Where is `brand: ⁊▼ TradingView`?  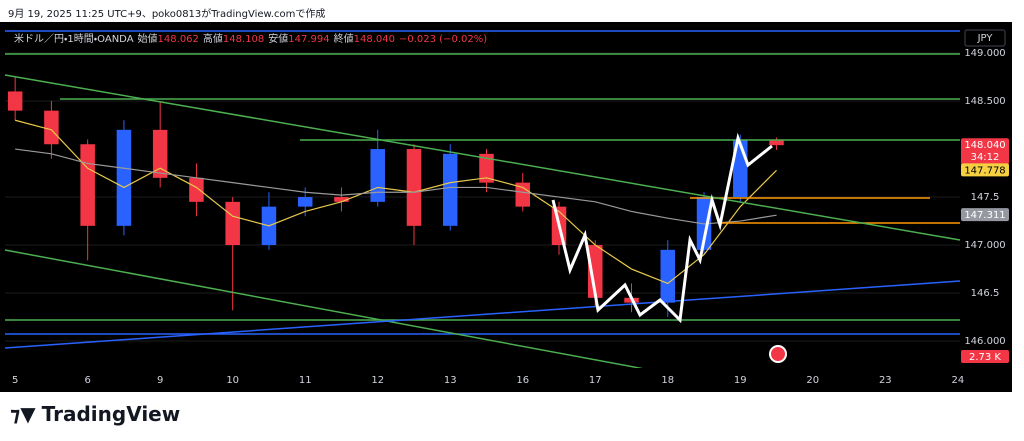
brand: ⁊▼ TradingView is located at coordinates (95, 414).